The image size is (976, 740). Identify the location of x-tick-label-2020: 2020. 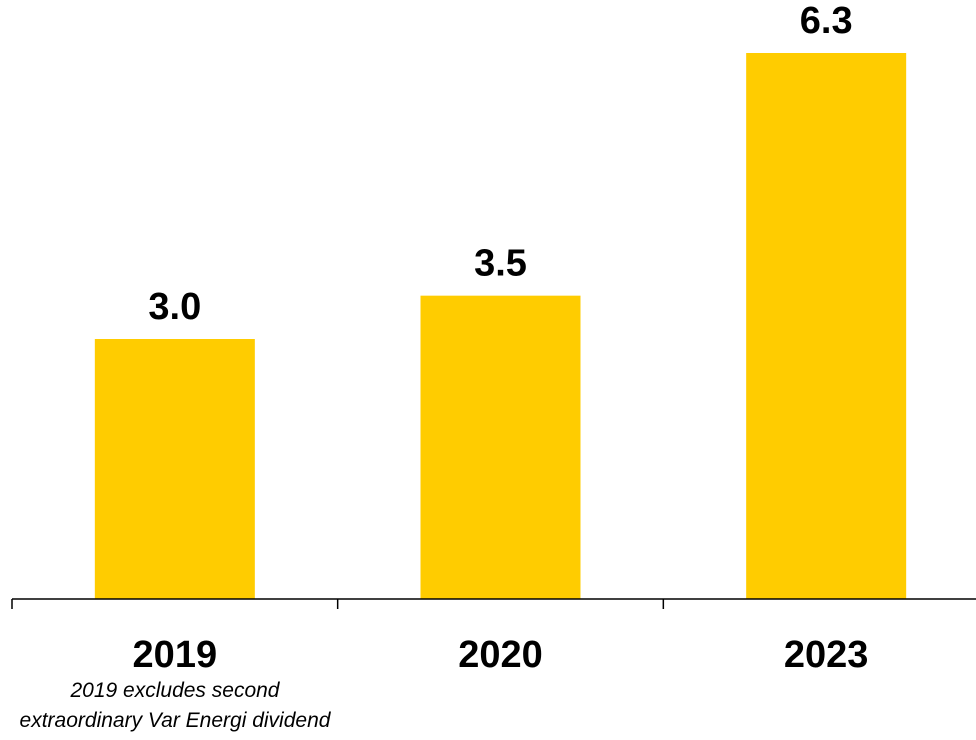
(500, 655).